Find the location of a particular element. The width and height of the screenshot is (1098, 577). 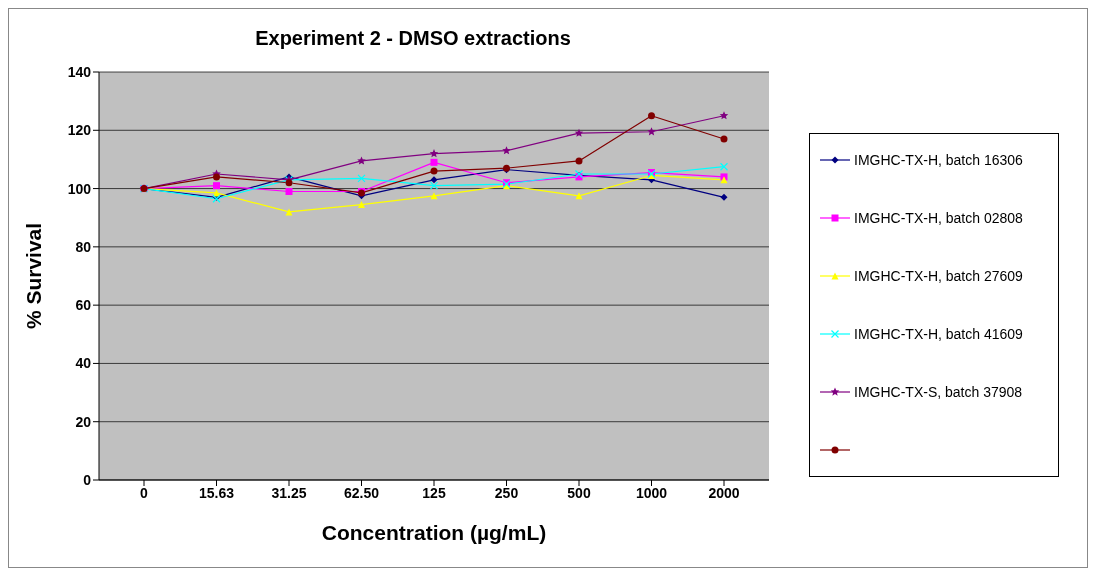

x-tick-label: 31.25 is located at coordinates (289, 492).